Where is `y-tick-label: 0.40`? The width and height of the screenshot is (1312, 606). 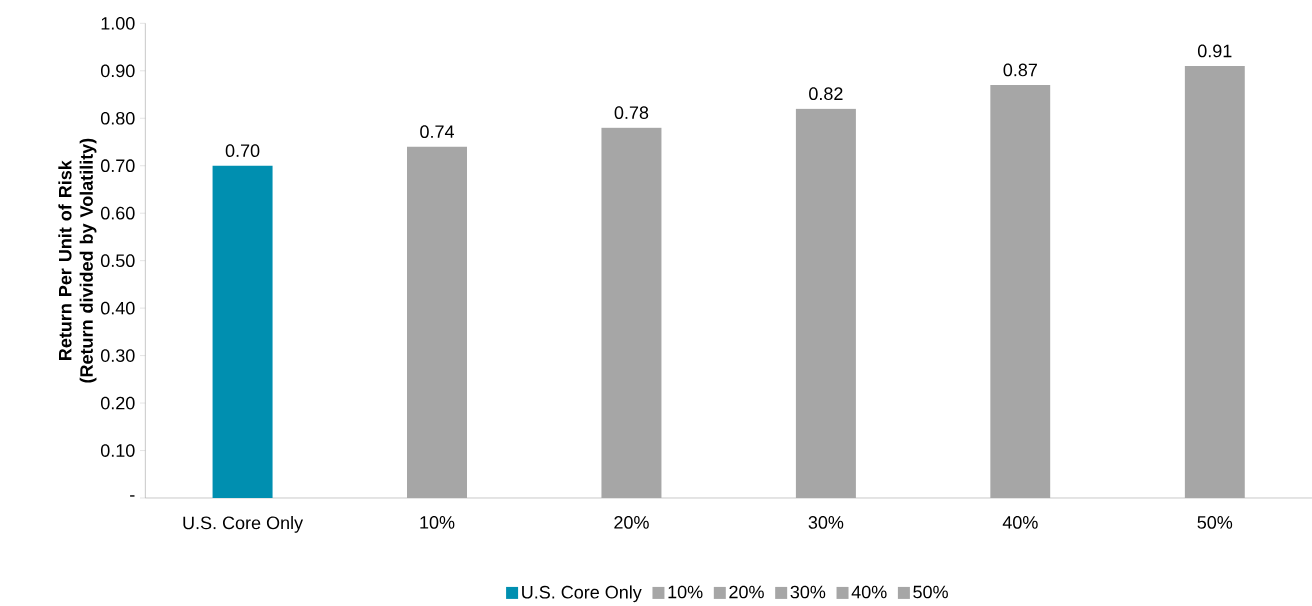 y-tick-label: 0.40 is located at coordinates (117, 308).